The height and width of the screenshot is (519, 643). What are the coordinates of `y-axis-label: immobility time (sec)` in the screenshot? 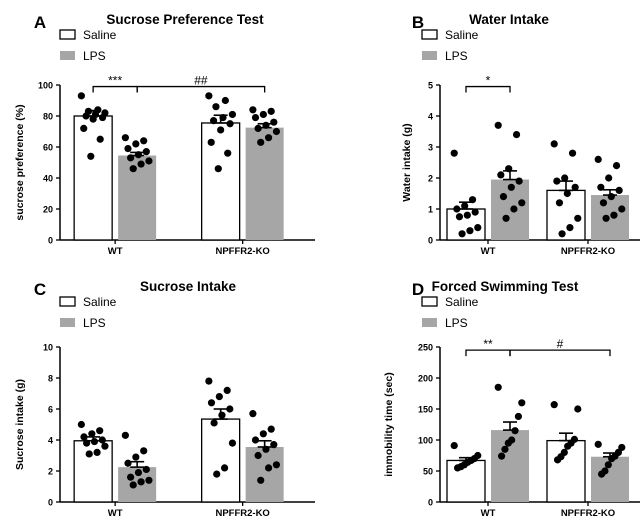 It's located at (389, 424).